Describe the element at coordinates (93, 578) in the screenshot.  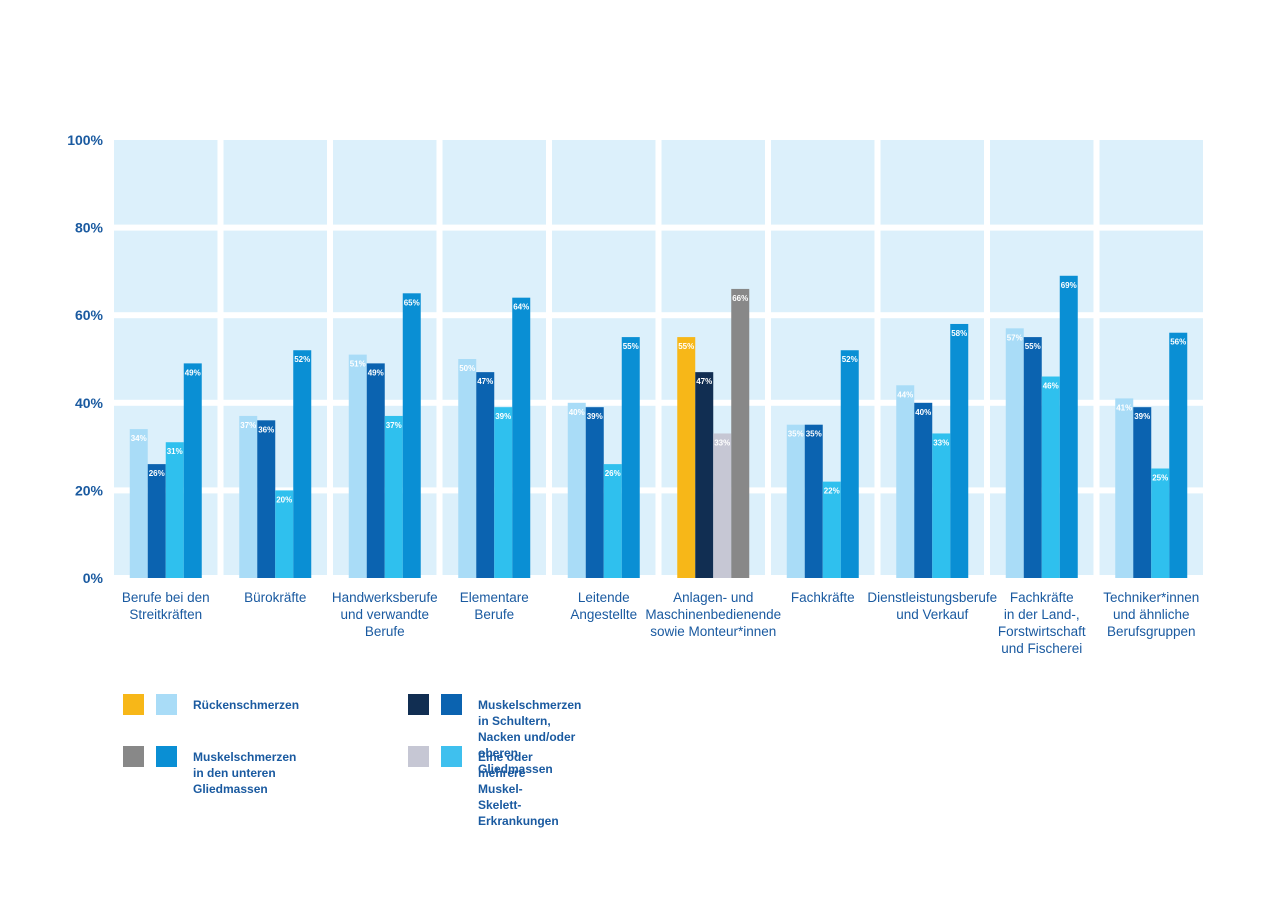
I see `y-tick-label: 0%` at that location.